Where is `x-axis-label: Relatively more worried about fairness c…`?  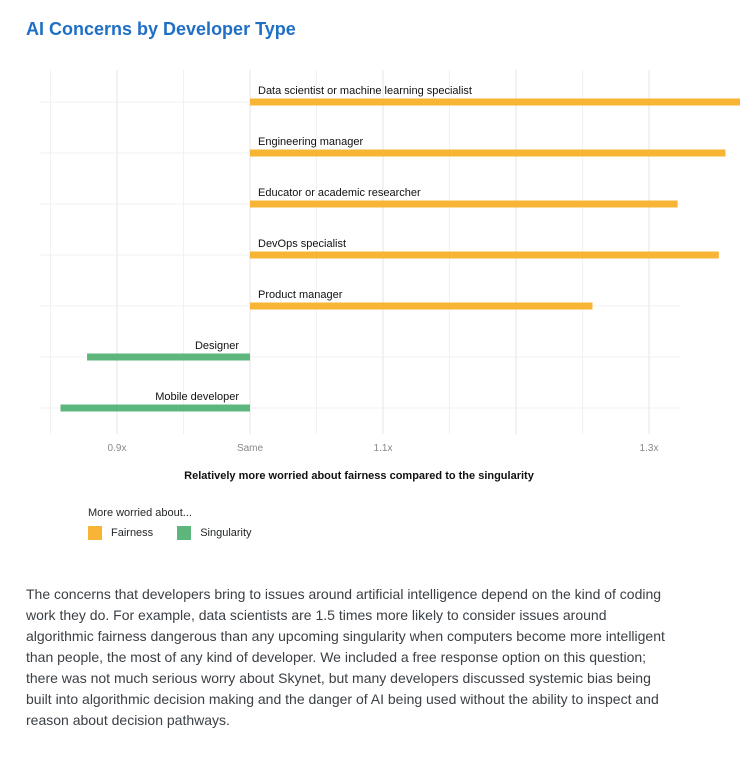 x-axis-label: Relatively more worried about fairness c… is located at coordinates (359, 476).